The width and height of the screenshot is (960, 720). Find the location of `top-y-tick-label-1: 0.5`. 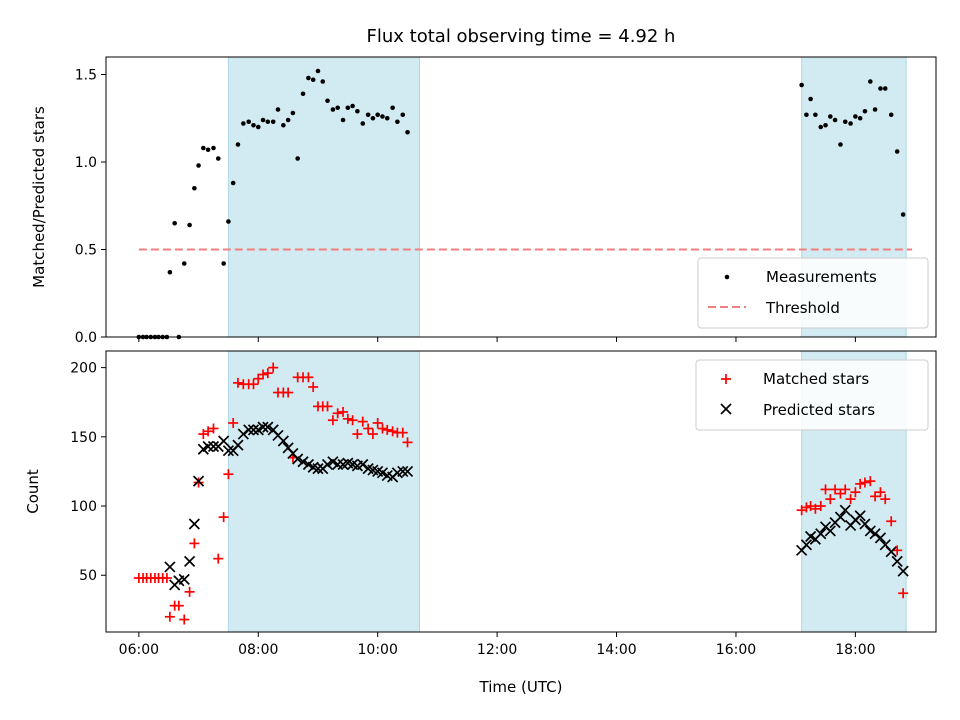

top-y-tick-label-1: 0.5 is located at coordinates (86, 251).